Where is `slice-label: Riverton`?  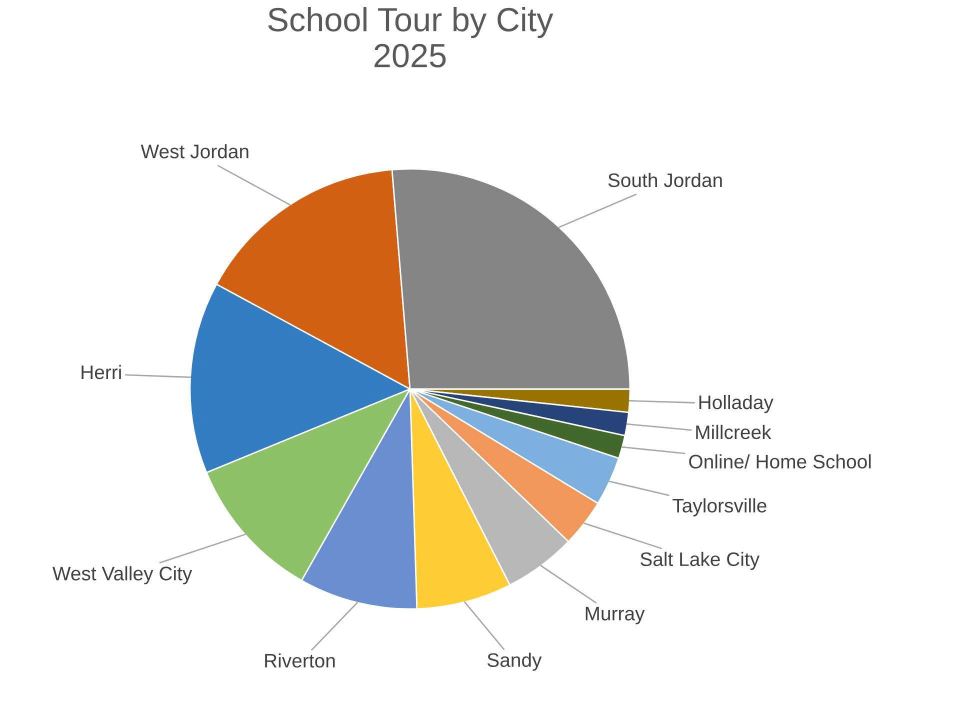
slice-label: Riverton is located at coordinates (300, 660).